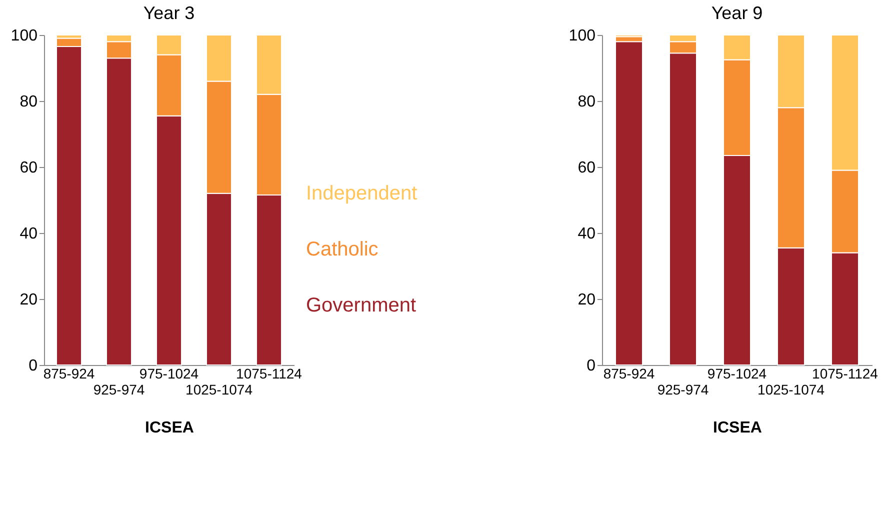  What do you see at coordinates (737, 13) in the screenshot?
I see `chart-title: Year 9` at bounding box center [737, 13].